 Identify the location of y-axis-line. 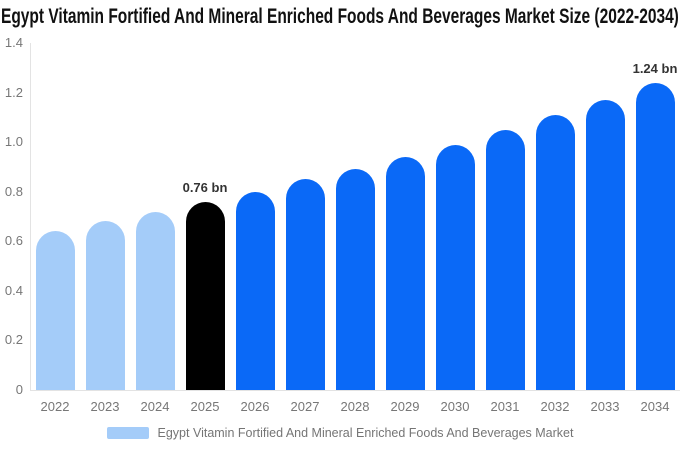
(30, 216).